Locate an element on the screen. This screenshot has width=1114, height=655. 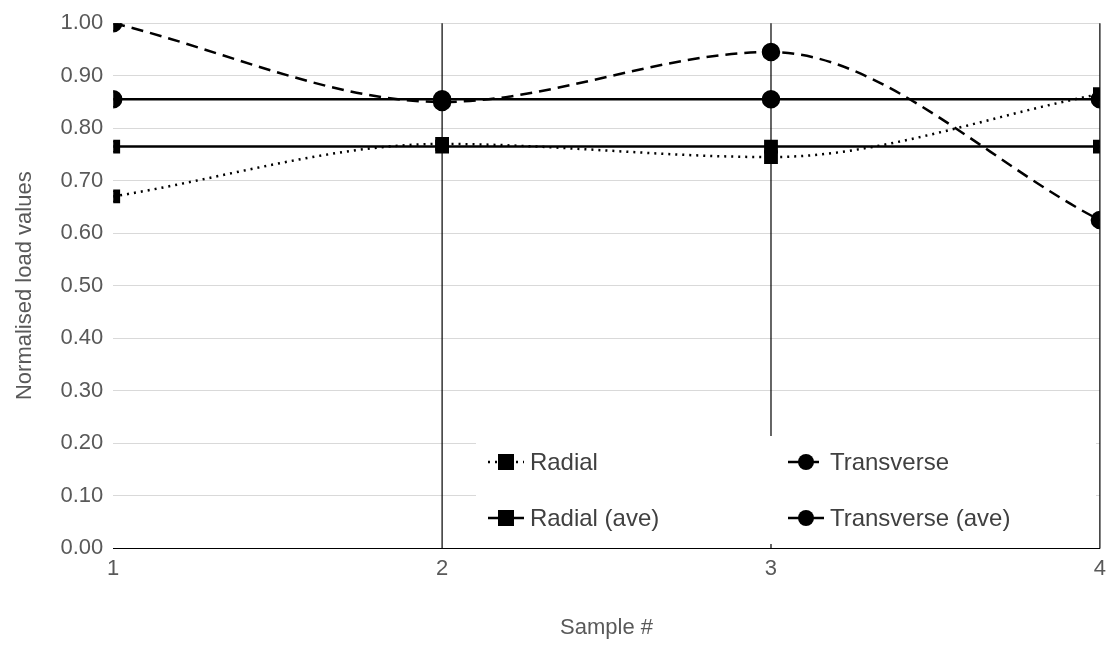
y-tick-label: 0.00 is located at coordinates (82, 547).